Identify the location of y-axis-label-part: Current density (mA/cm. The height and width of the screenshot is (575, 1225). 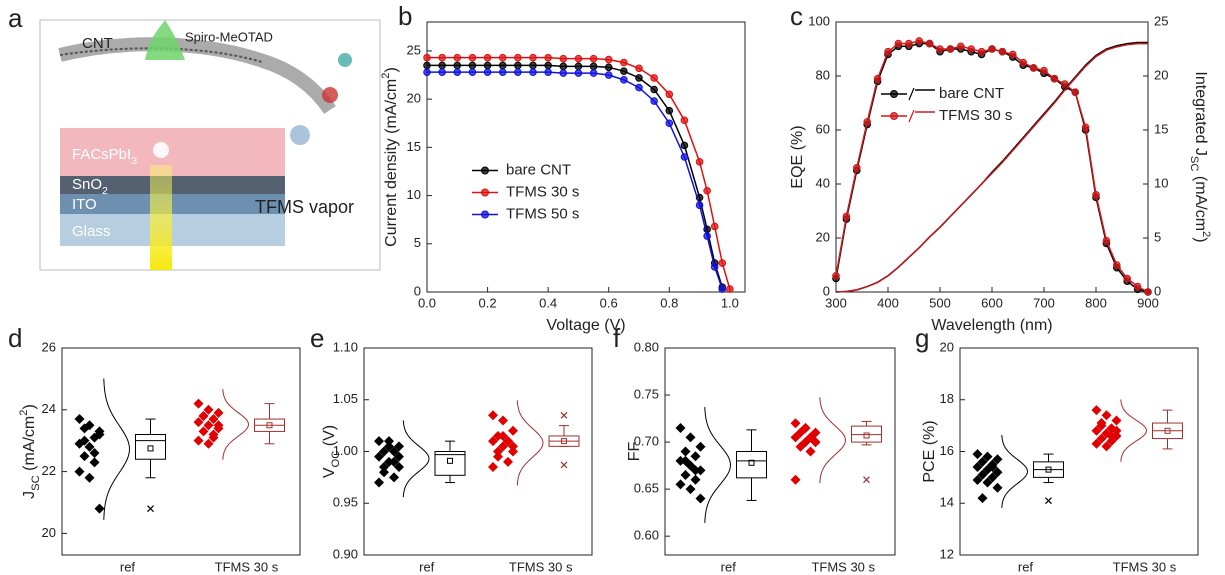
(391, 163).